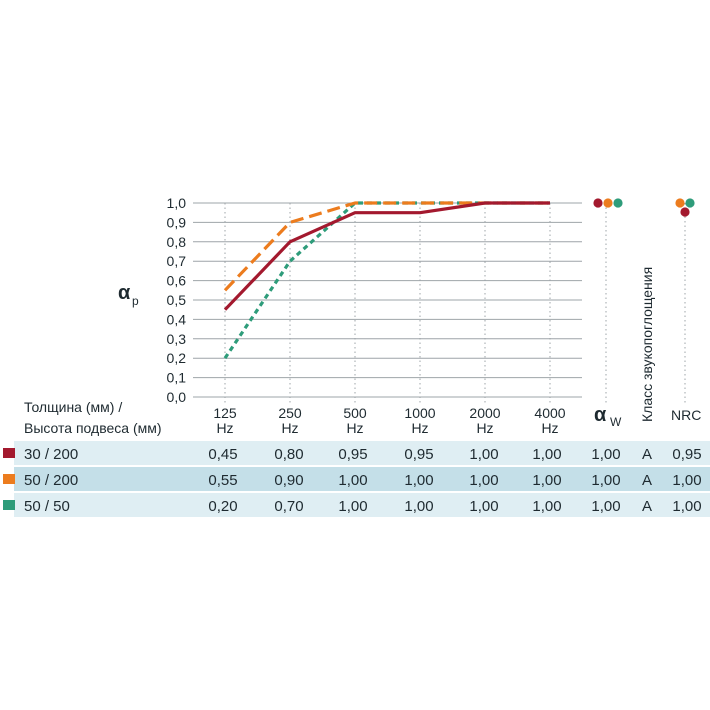 The height and width of the screenshot is (710, 710). I want to click on x-tick-label: 2000, so click(484, 413).